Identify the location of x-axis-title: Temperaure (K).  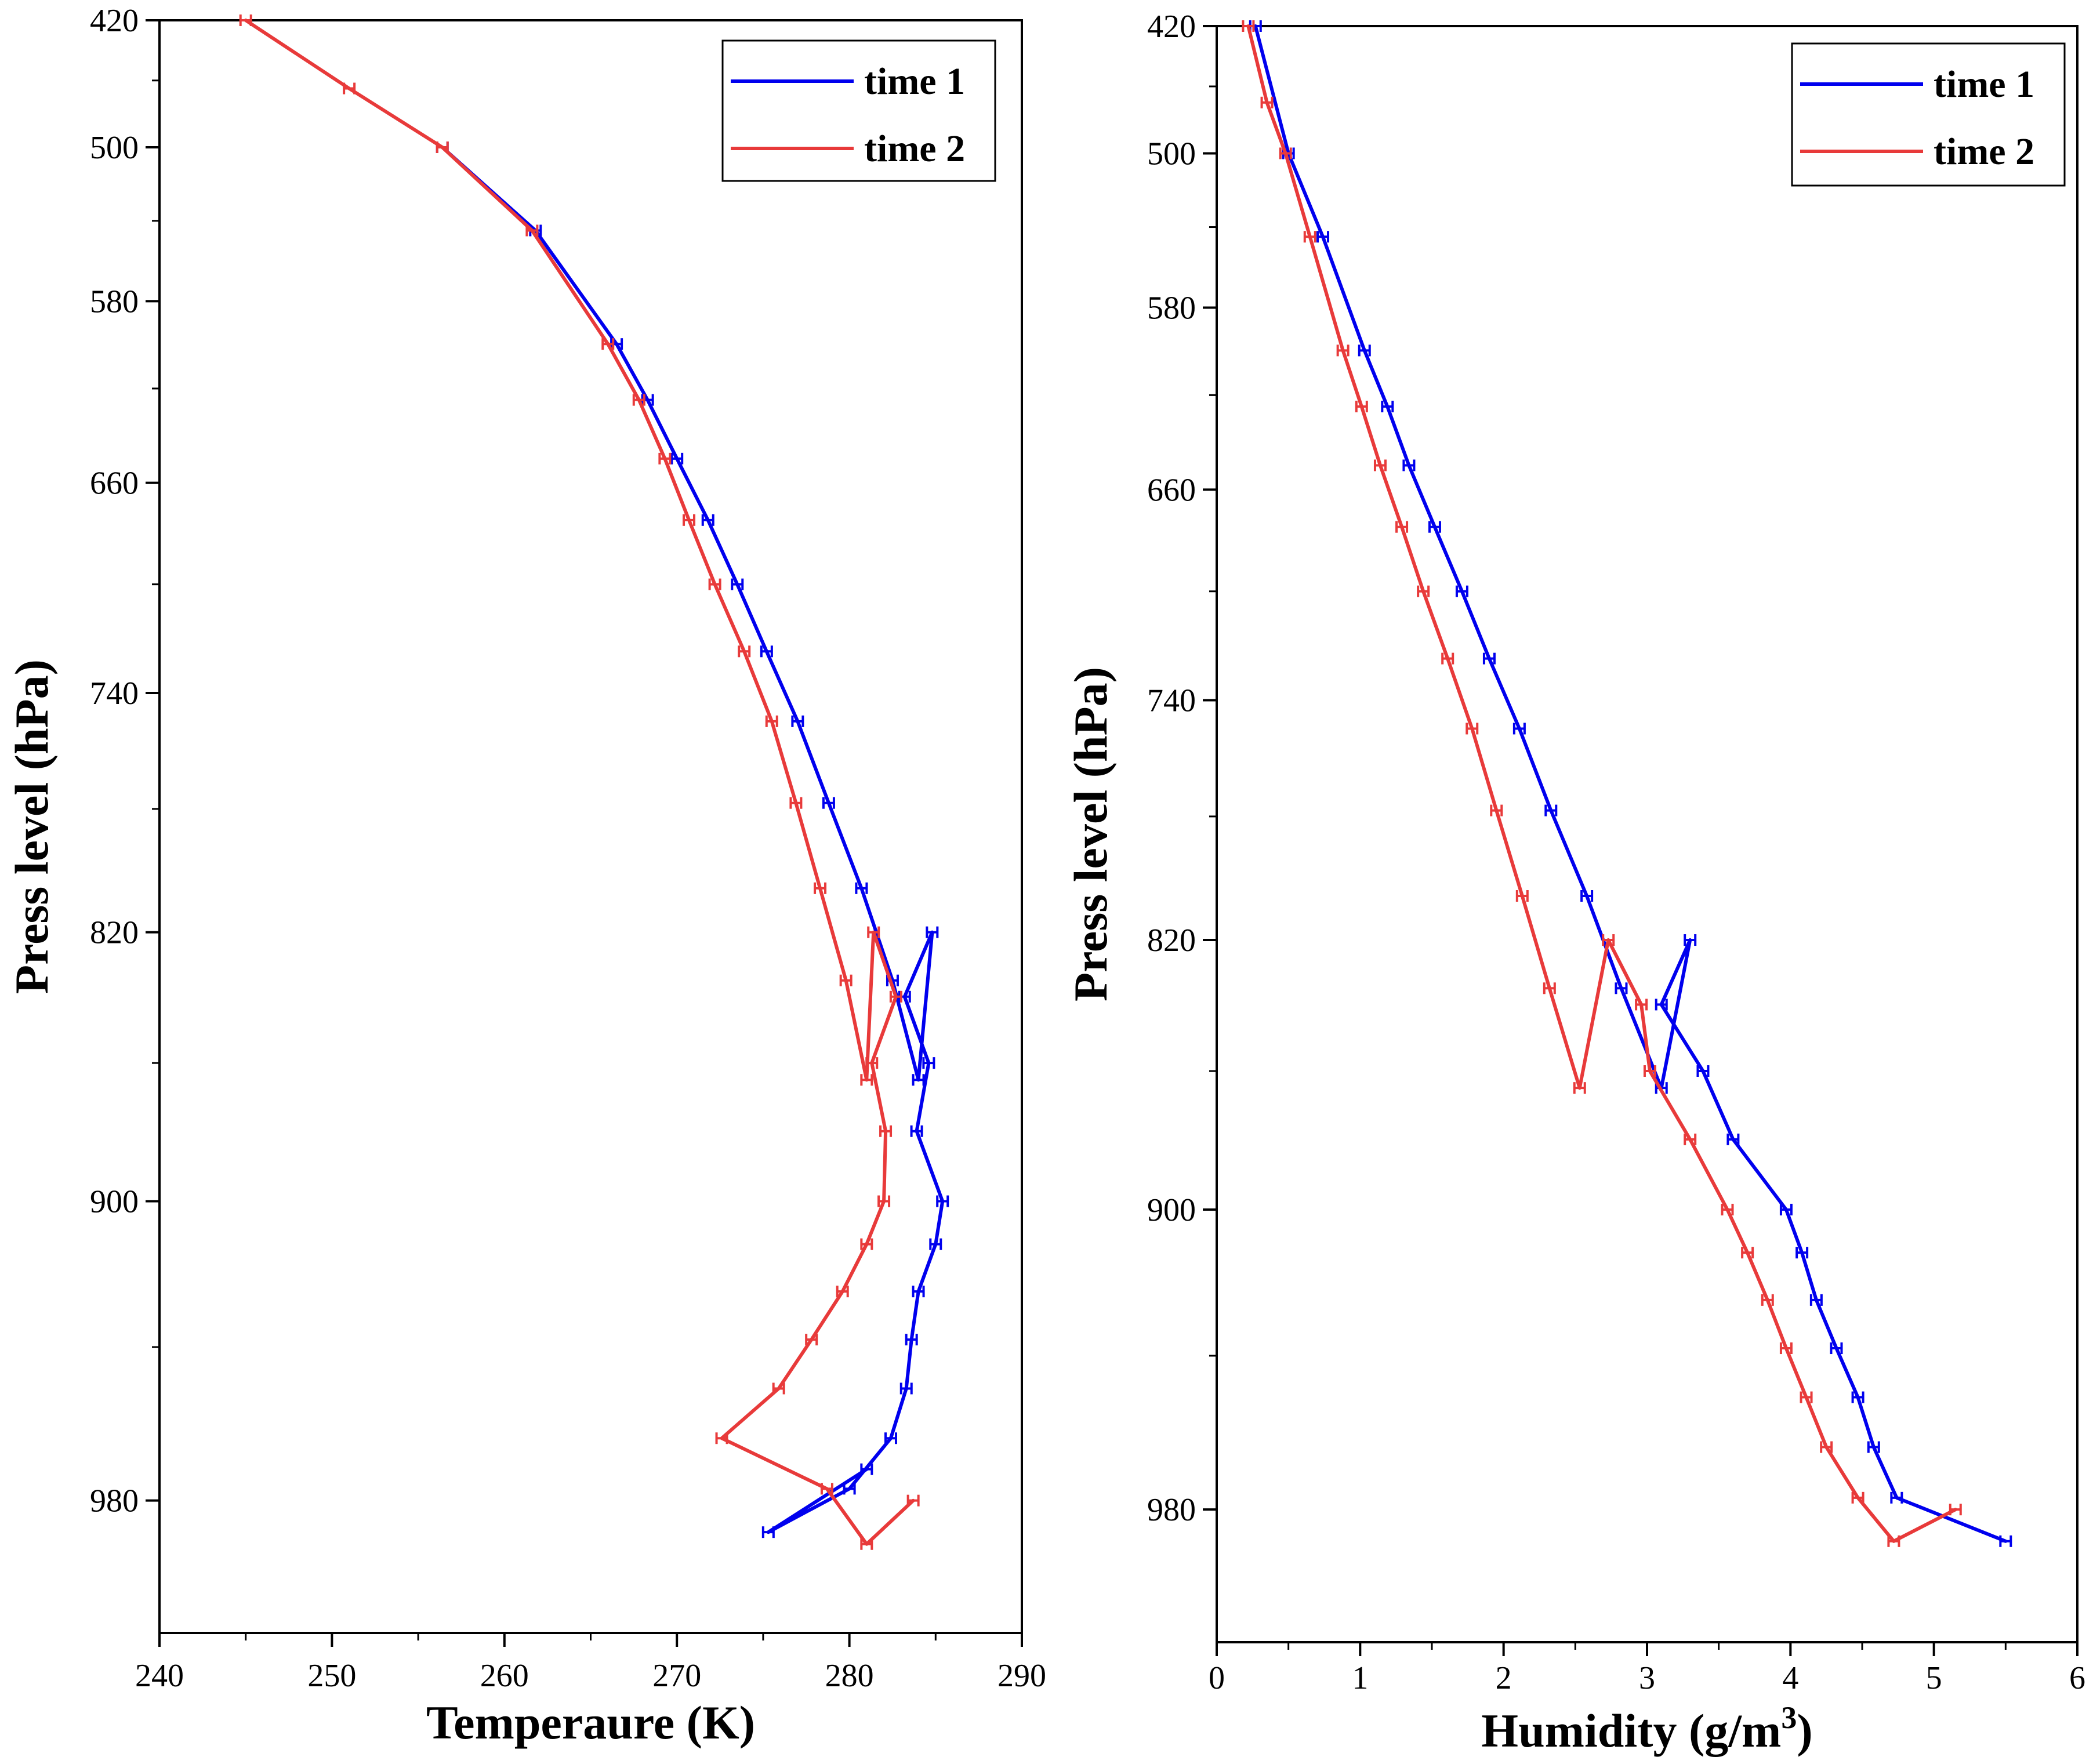
(590, 1722).